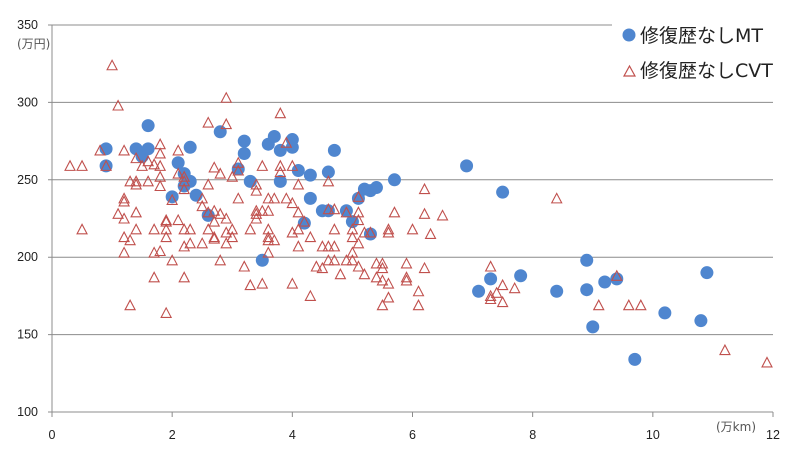 This screenshot has height=455, width=807. What do you see at coordinates (532, 435) in the screenshot?
I see `x-tick-label: 8` at bounding box center [532, 435].